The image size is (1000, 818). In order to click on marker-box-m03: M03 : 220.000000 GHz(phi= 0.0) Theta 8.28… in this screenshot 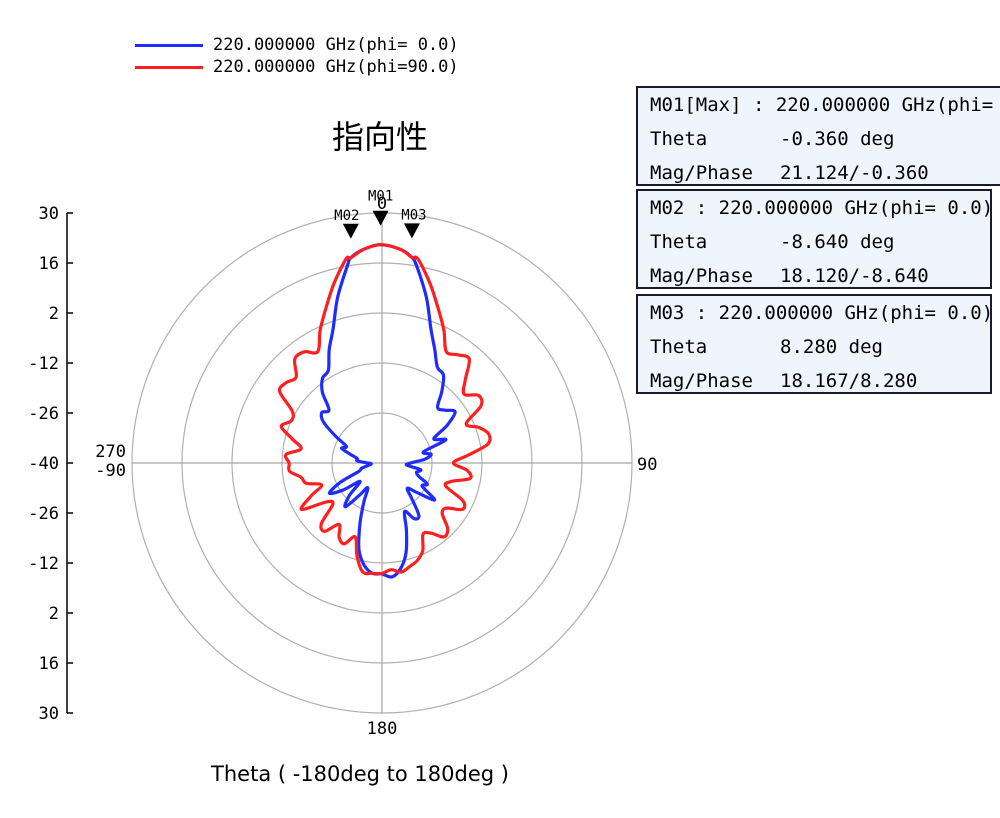, I will do `click(814, 344)`.